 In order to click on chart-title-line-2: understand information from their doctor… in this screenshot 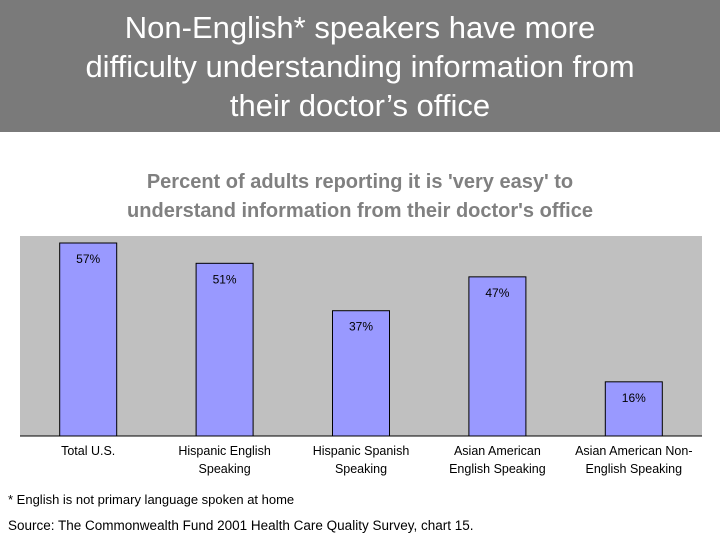, I will do `click(360, 211)`.